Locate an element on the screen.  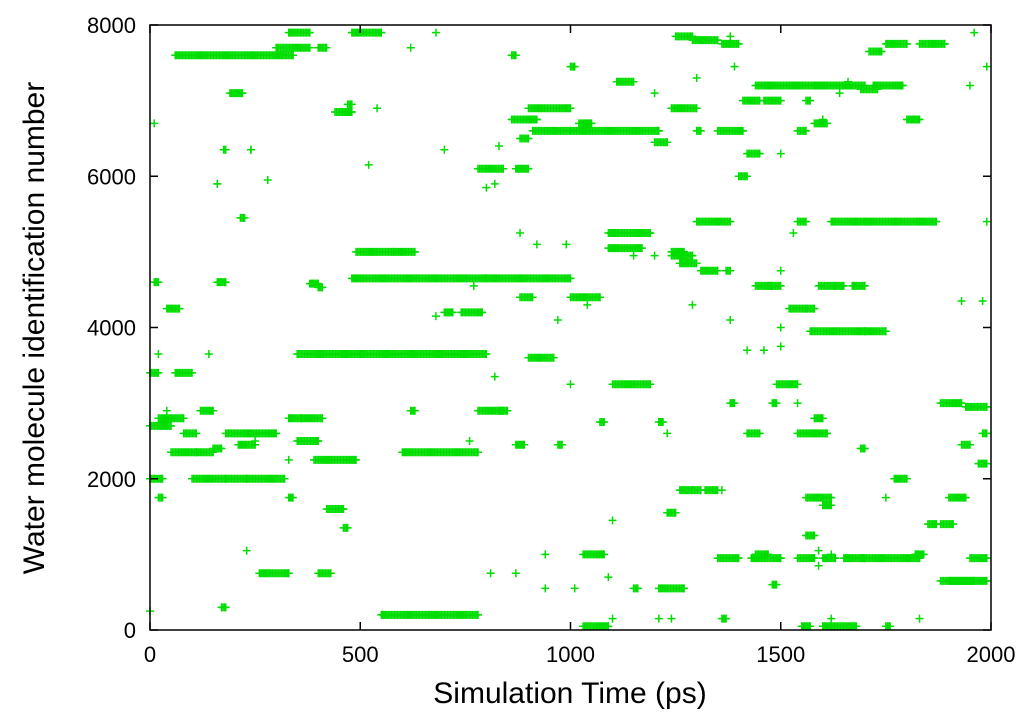
y-tick-label: 6000 is located at coordinates (111, 176).